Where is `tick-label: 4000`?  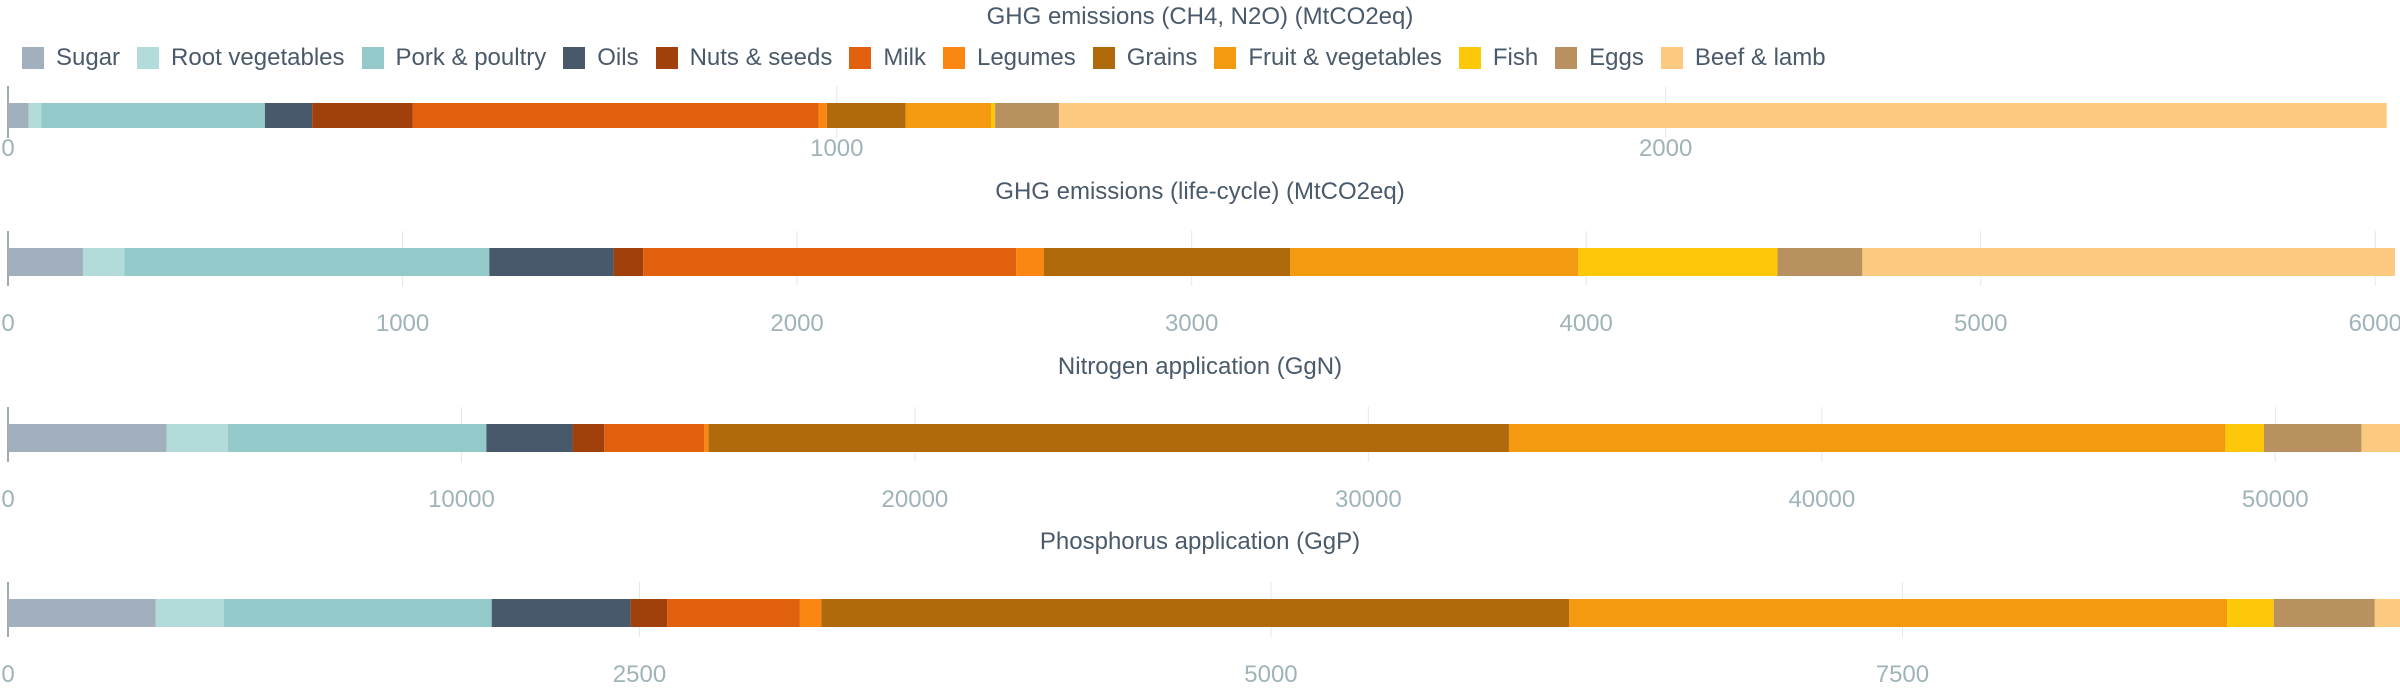
tick-label: 4000 is located at coordinates (1585, 323).